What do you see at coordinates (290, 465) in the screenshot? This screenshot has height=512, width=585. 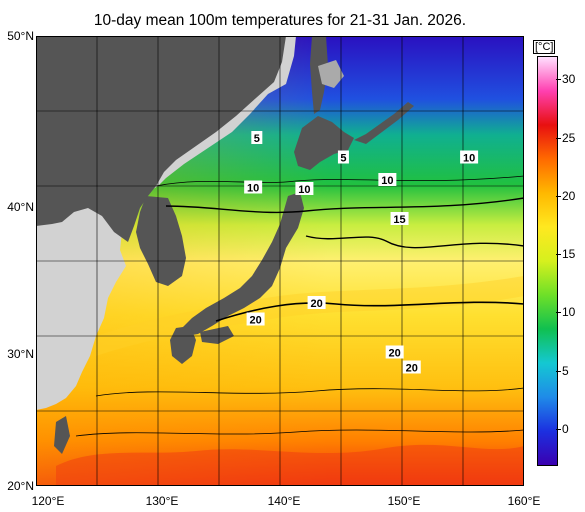 I see `southern-warm-patch` at bounding box center [290, 465].